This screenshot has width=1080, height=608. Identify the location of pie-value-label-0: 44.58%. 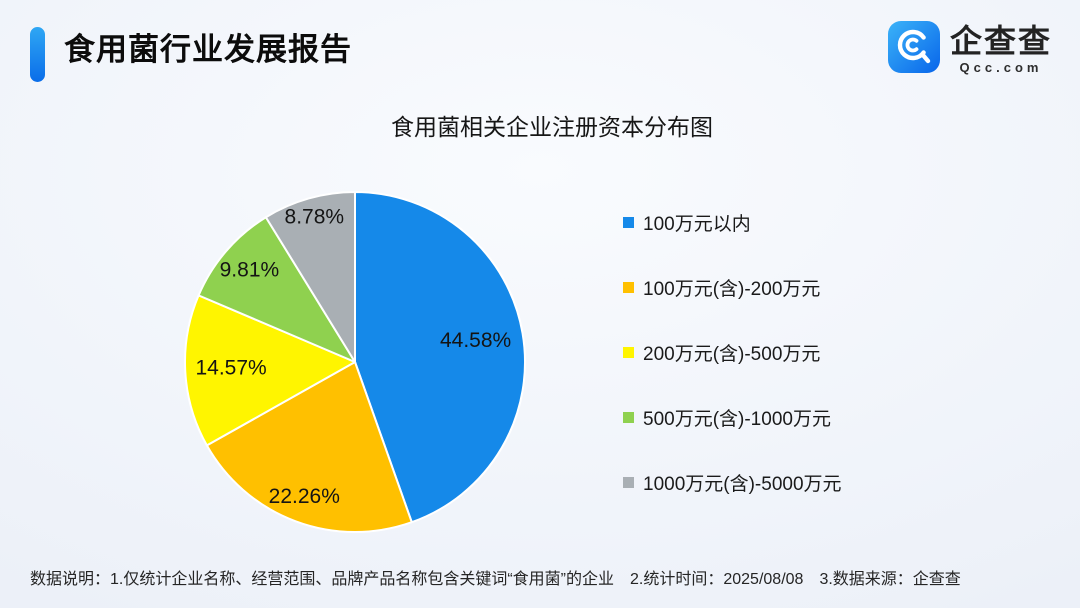
(475, 340).